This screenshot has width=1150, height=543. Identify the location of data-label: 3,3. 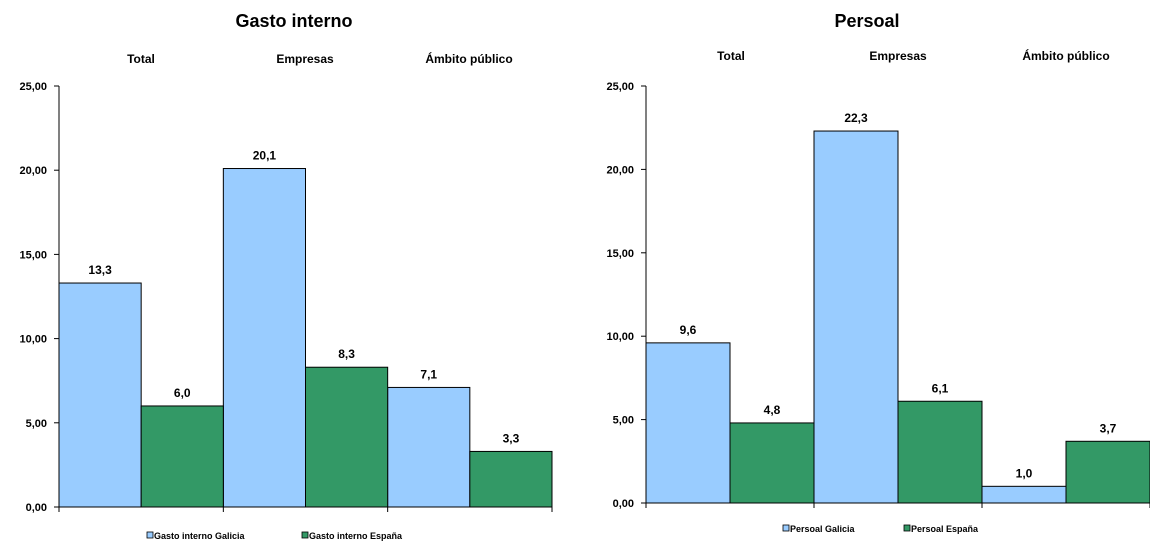
(511, 438).